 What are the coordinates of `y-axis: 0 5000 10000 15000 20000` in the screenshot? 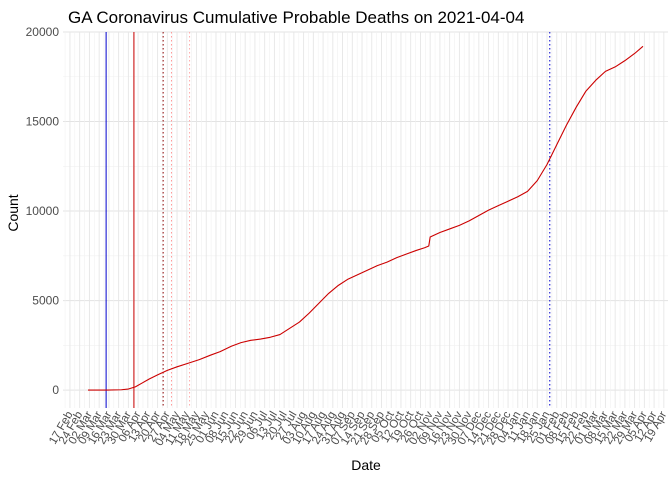 It's located at (43, 211).